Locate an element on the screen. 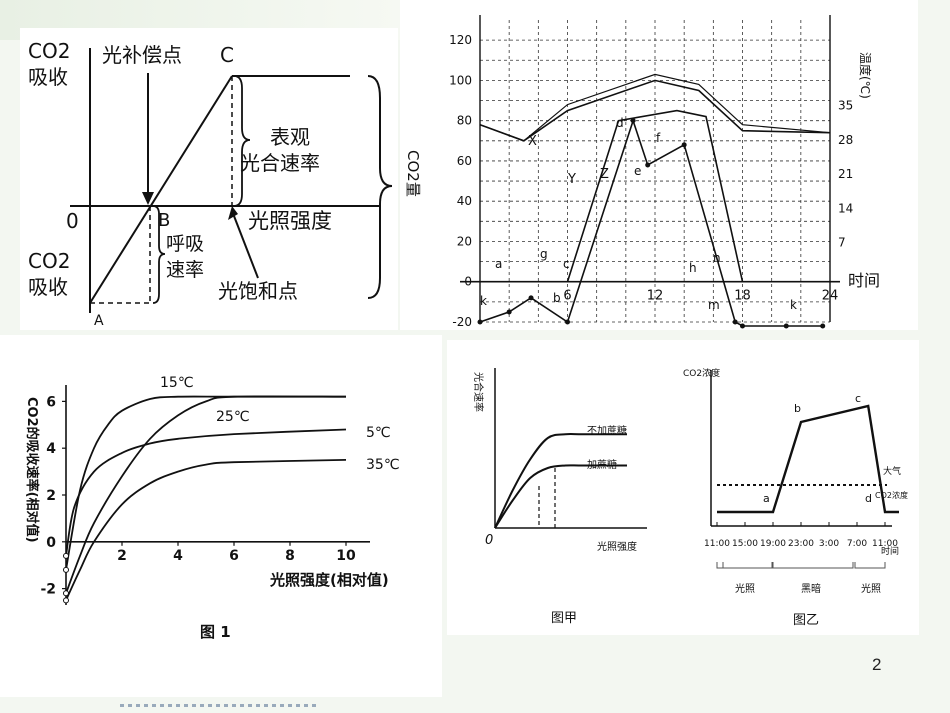  apparent-label1: 表观 is located at coordinates (290, 137).